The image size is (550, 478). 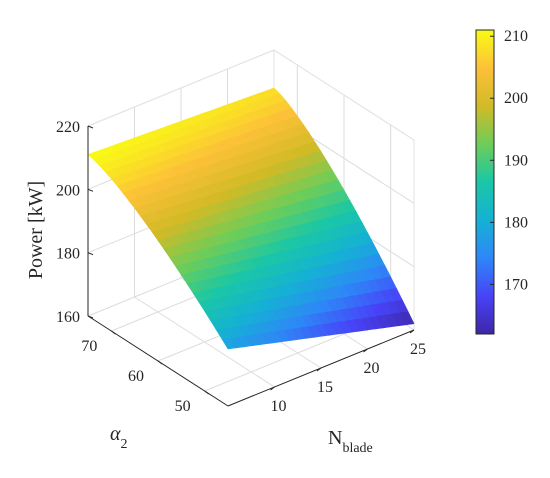 I want to click on colorbar-tick-label: 170, so click(x=516, y=284).